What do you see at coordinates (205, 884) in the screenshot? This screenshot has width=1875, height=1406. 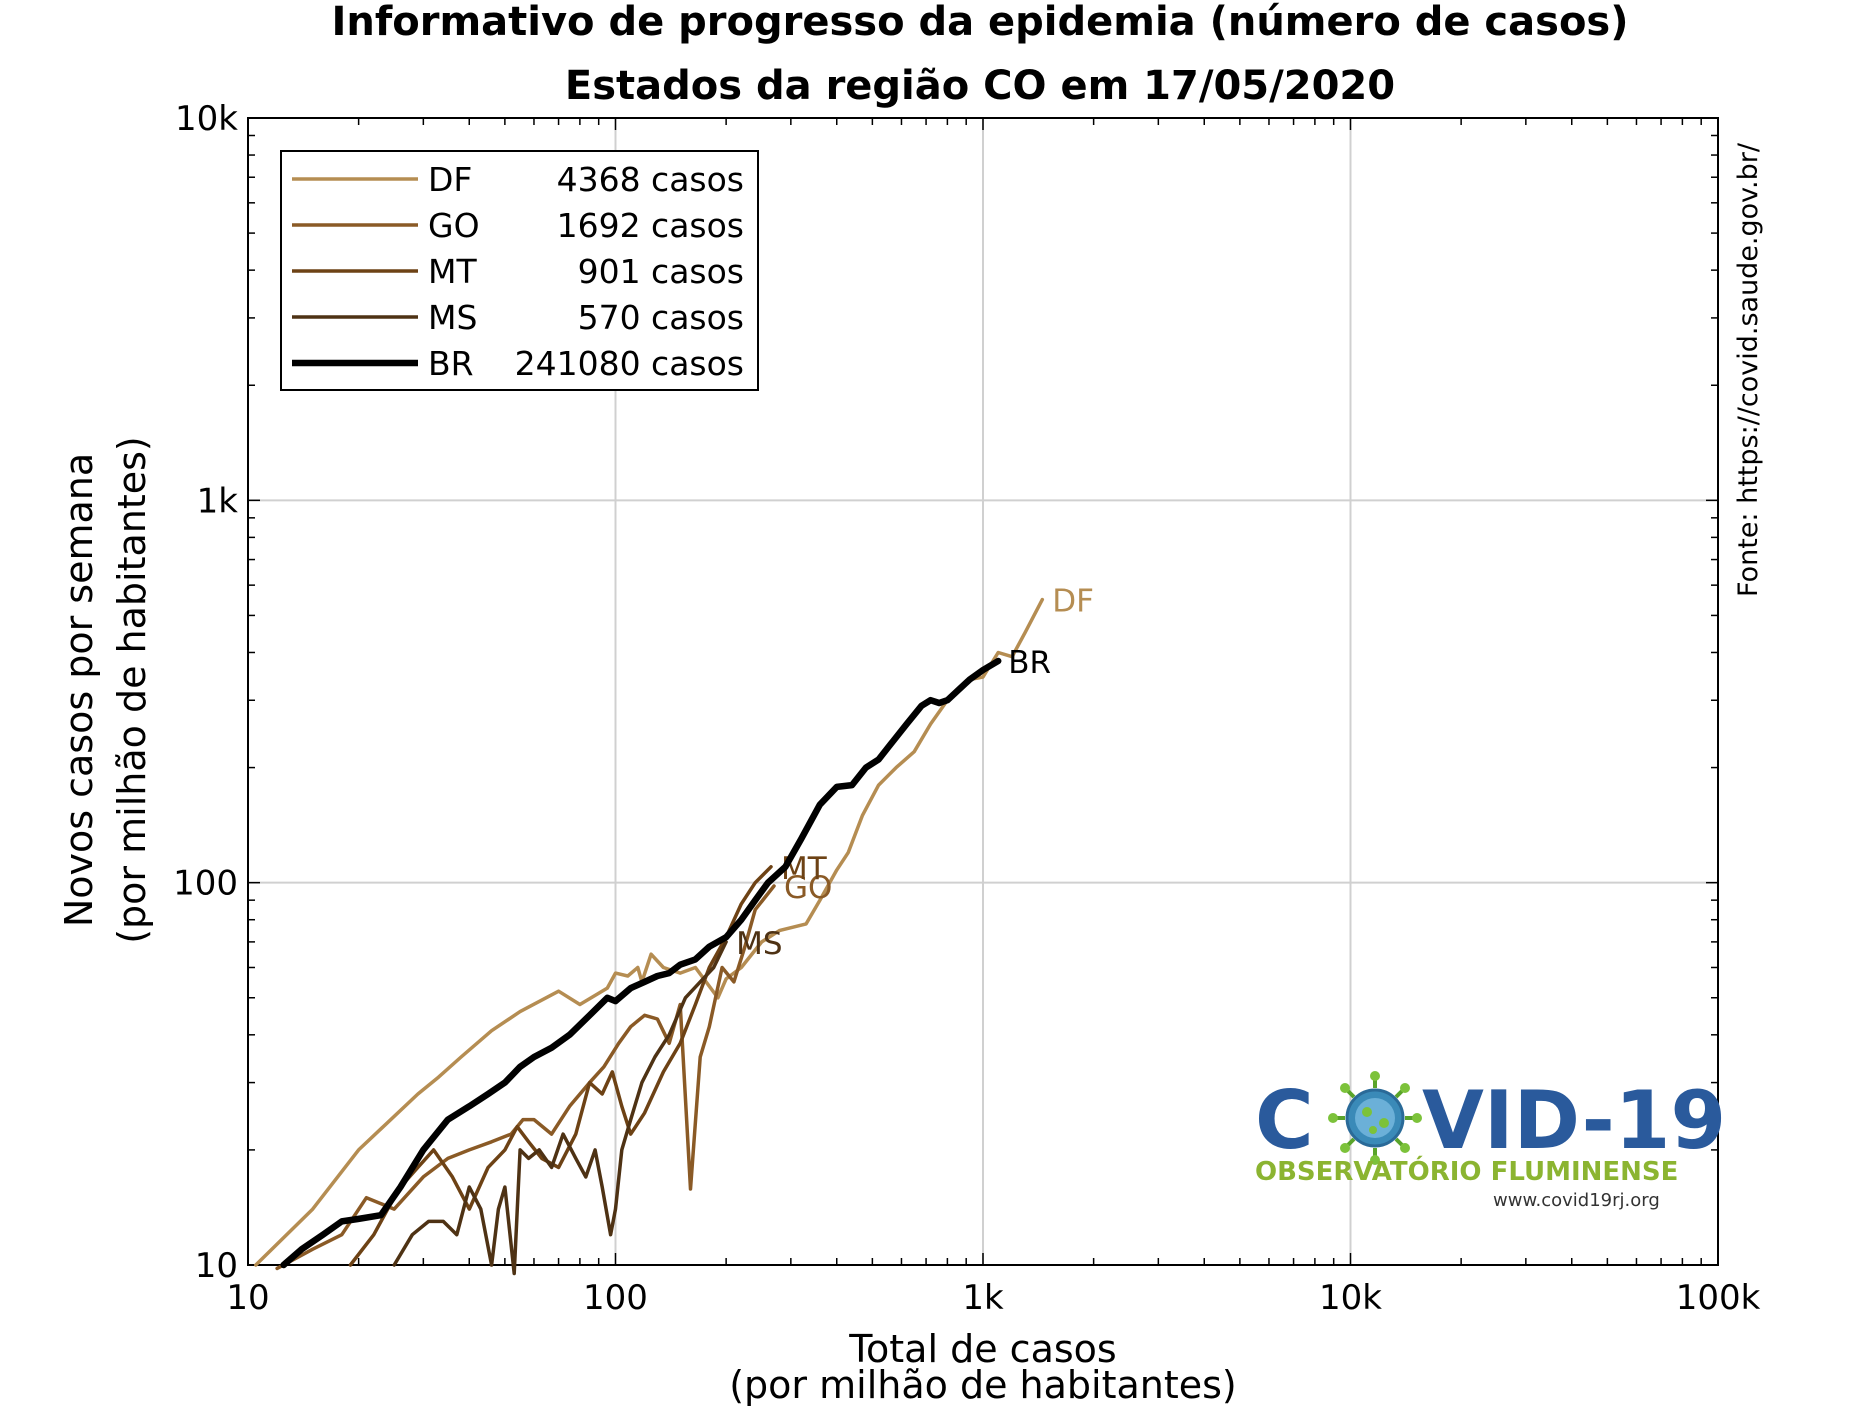 I see `y-tick-label: 100` at bounding box center [205, 884].